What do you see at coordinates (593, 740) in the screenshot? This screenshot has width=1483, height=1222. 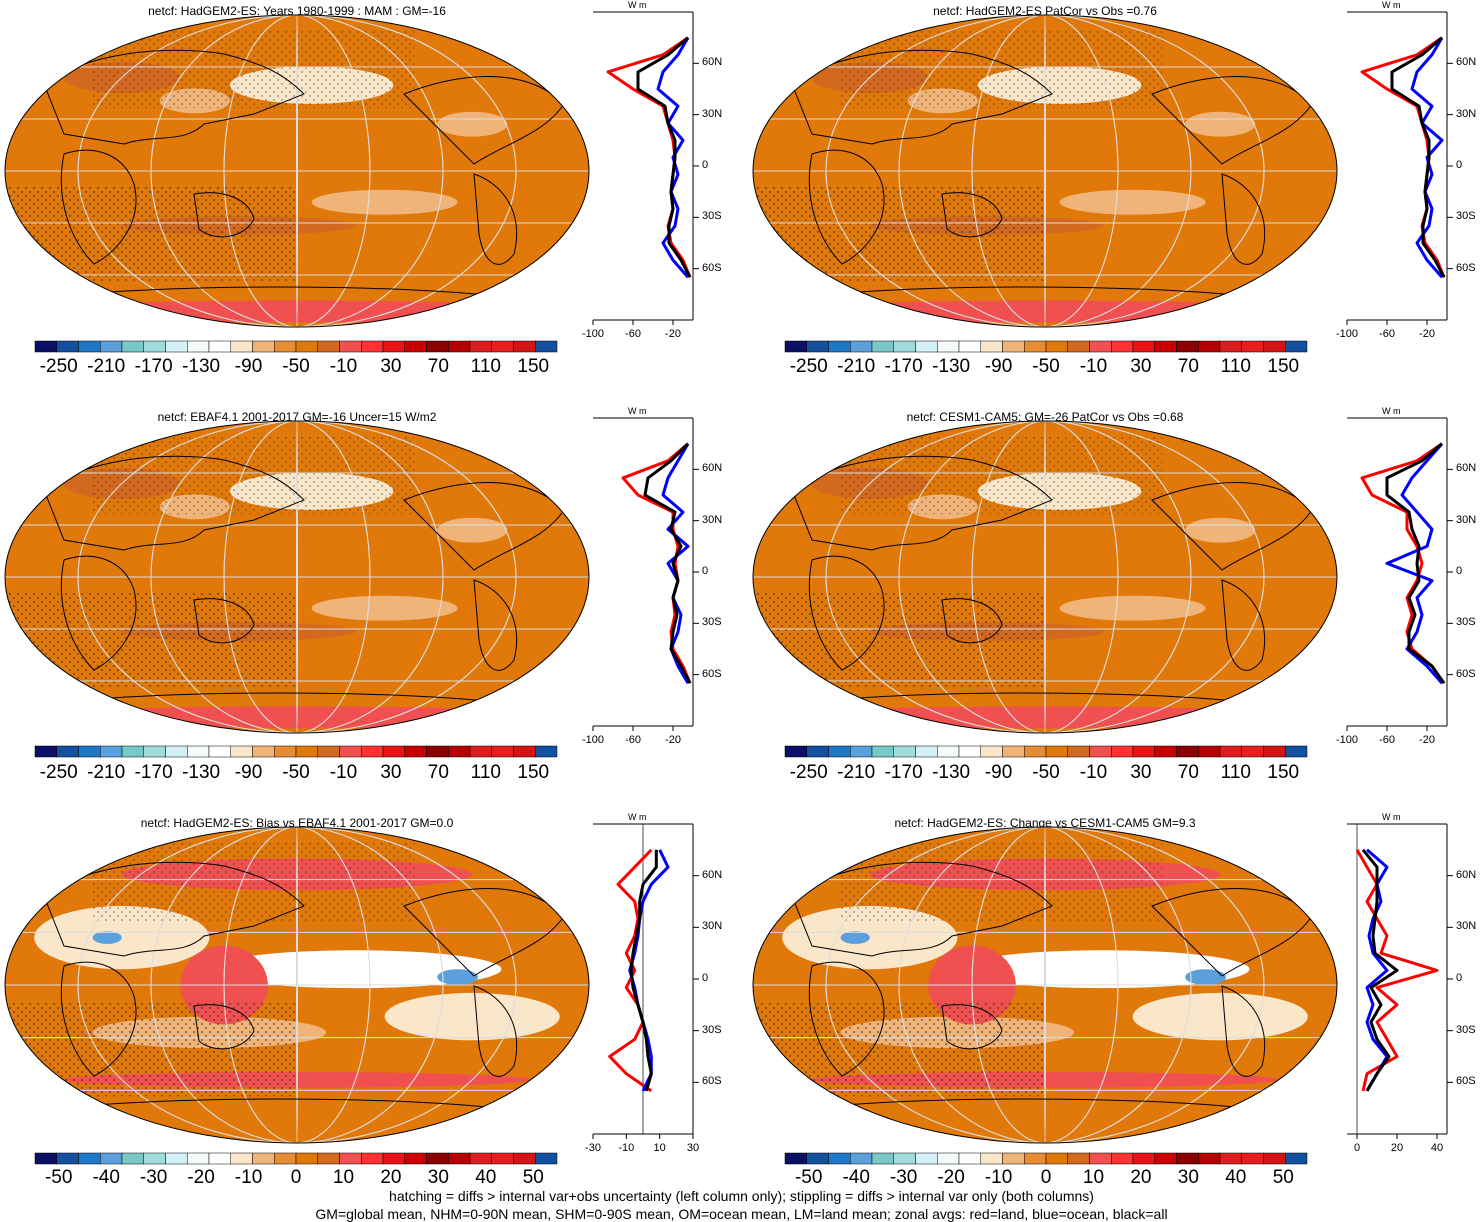 I see `zonal-x-tick-label: -100` at bounding box center [593, 740].